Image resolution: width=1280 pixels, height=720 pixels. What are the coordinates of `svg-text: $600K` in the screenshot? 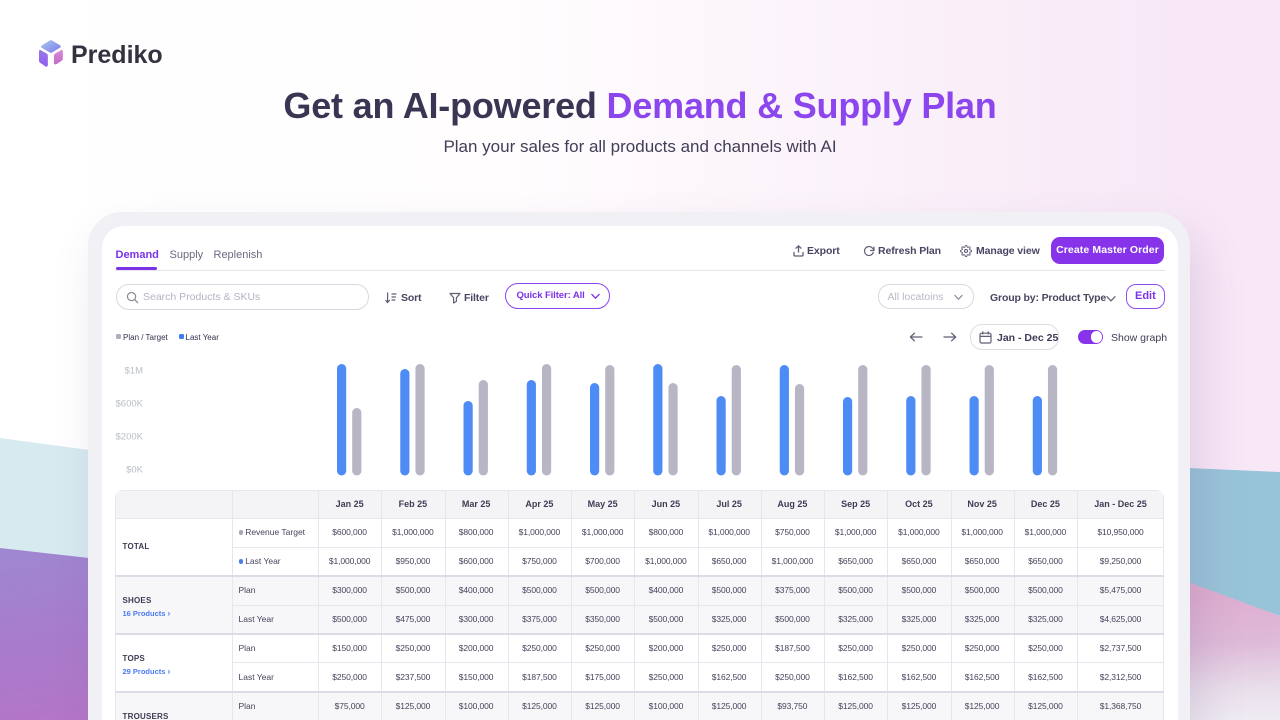 It's located at (130, 404).